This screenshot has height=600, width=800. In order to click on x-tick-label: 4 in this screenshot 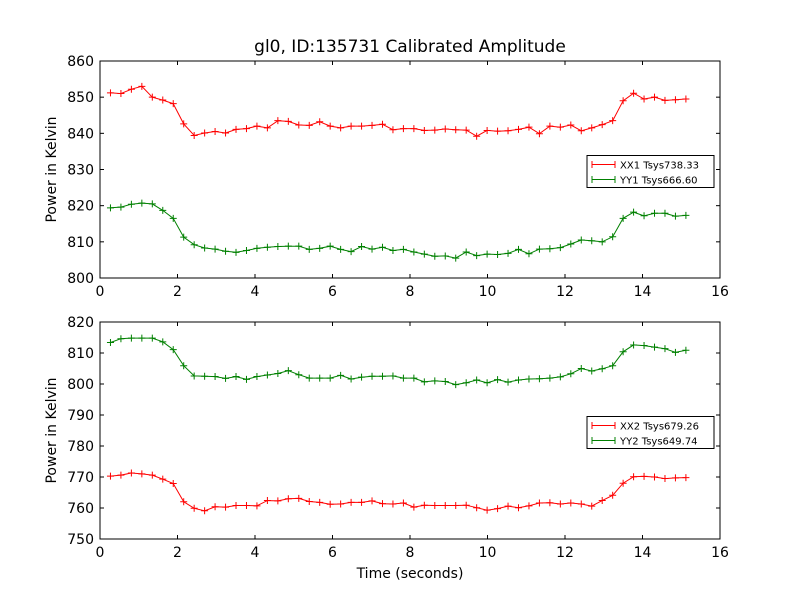, I will do `click(255, 553)`.